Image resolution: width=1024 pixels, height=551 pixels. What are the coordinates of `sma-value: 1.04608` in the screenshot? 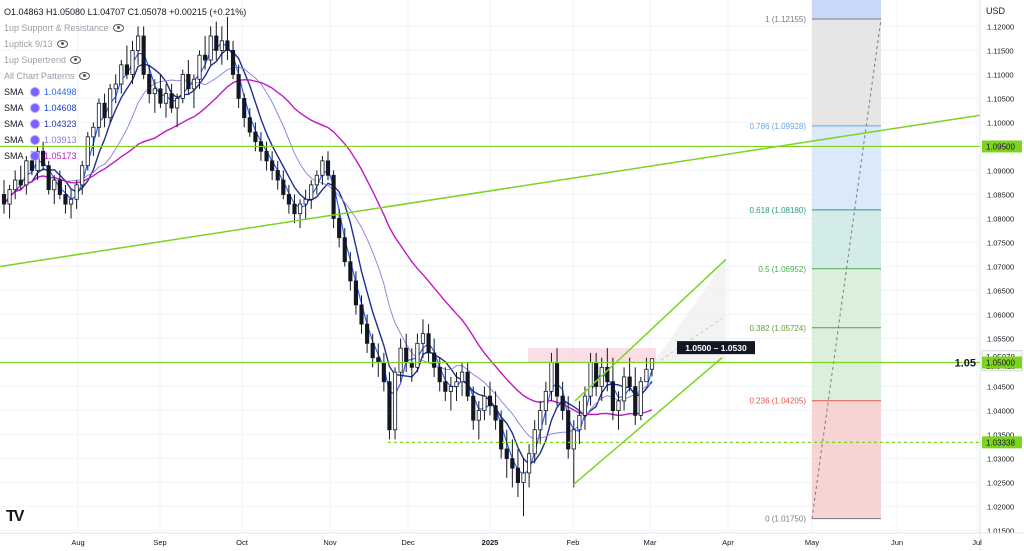 It's located at (60, 108).